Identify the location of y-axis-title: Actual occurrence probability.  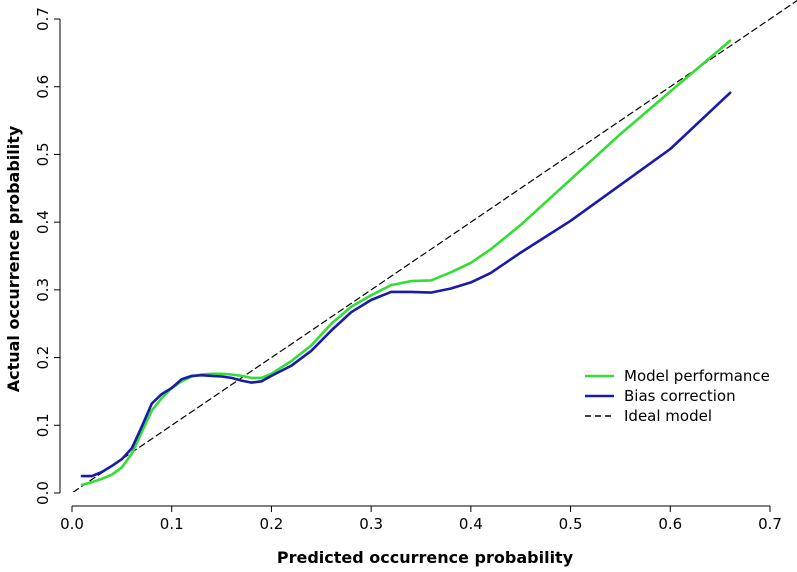
(13, 258).